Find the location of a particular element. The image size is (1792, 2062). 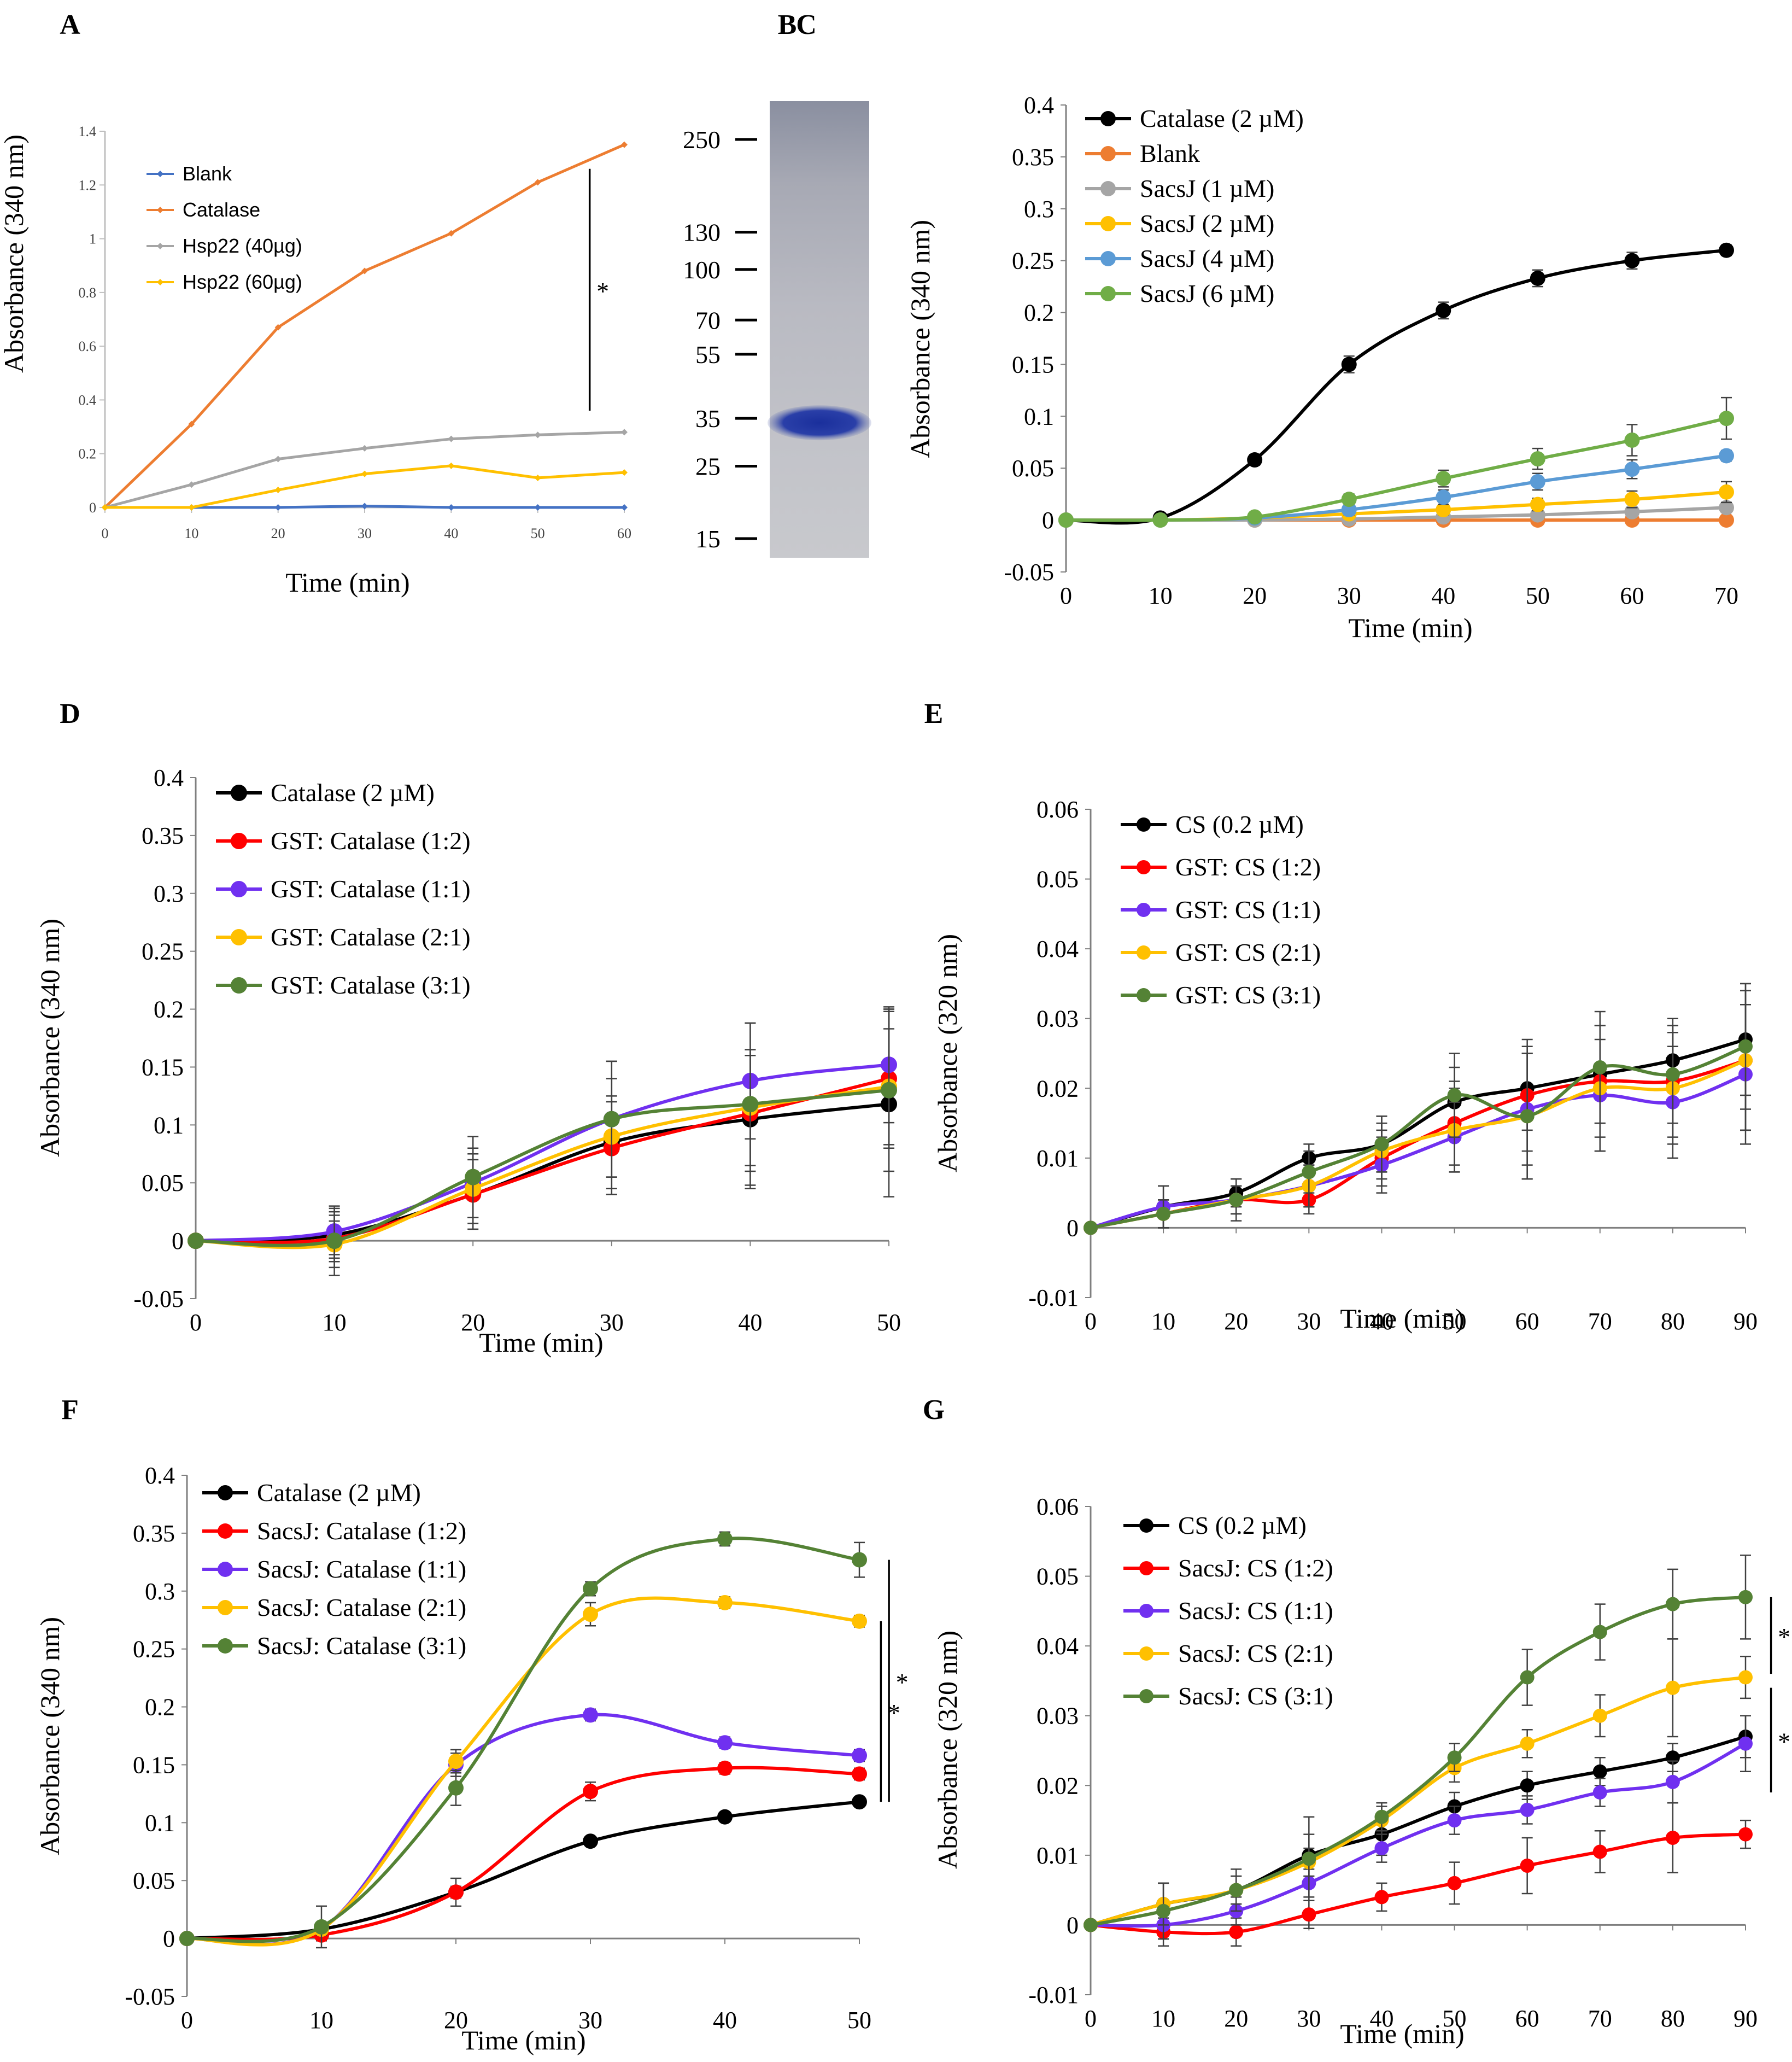

y-tick-label: -0.05 is located at coordinates (1029, 572).